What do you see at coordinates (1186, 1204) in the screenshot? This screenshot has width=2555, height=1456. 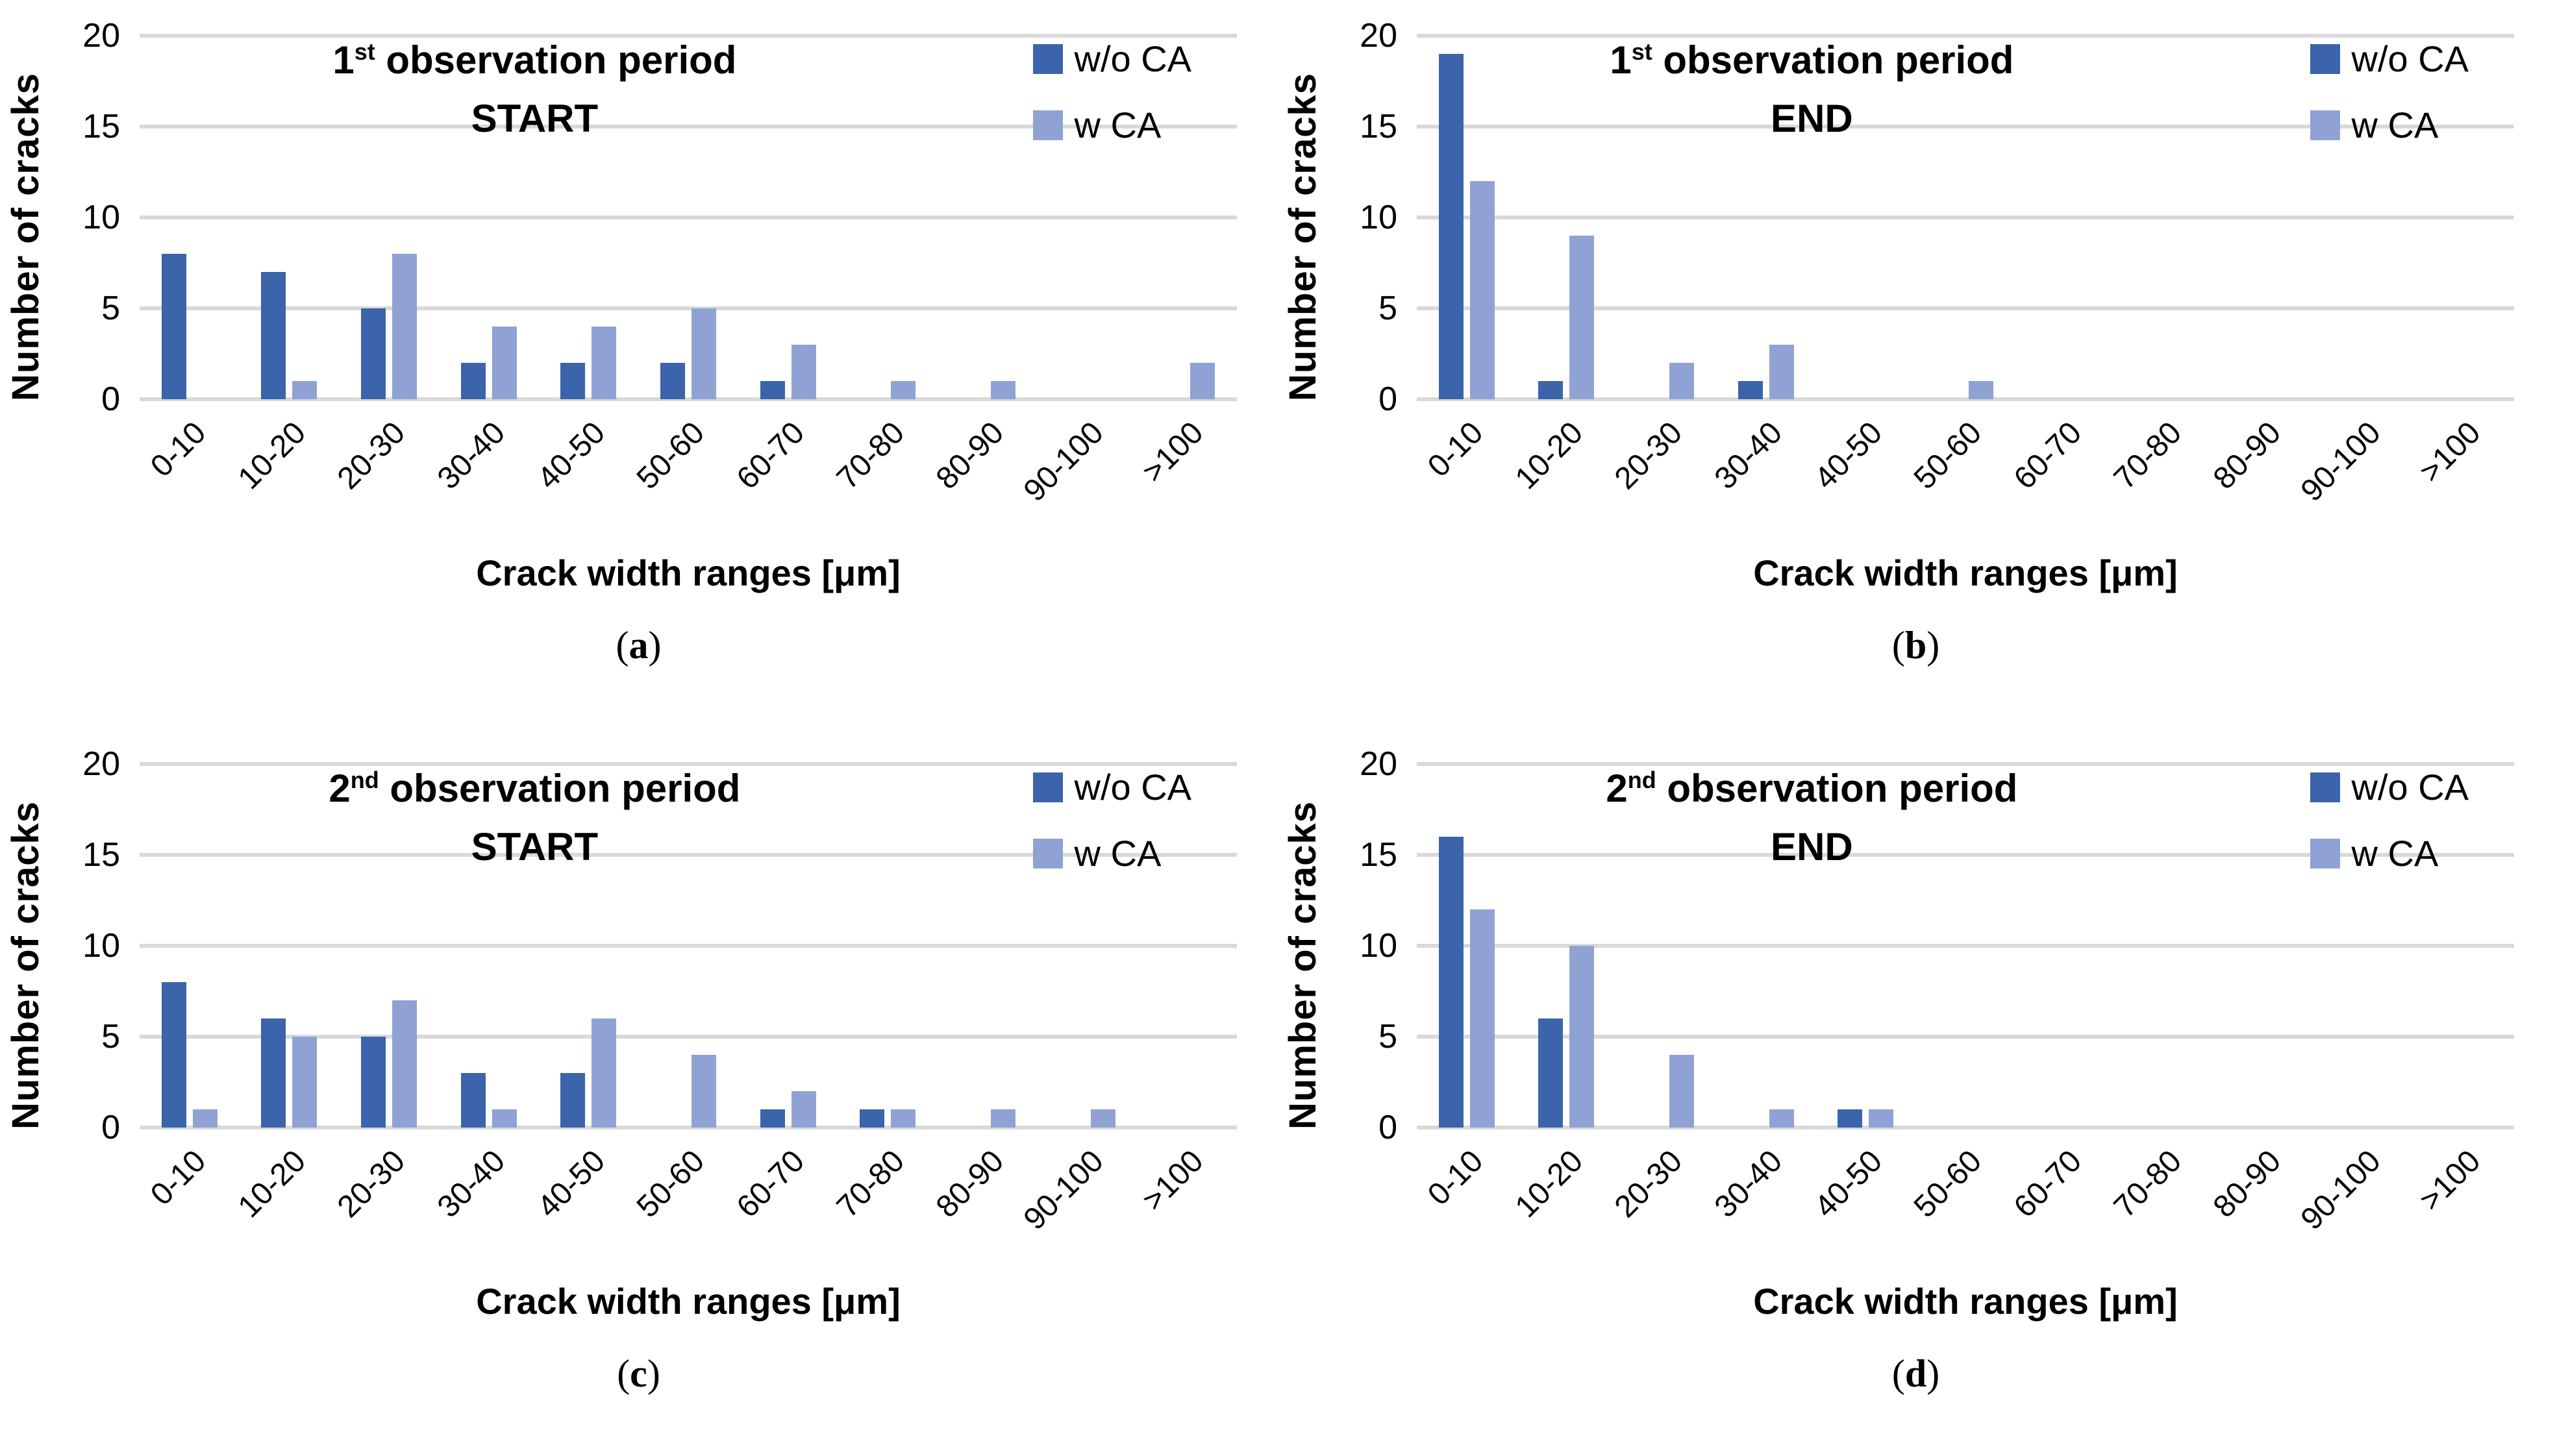 I see `x-tick: >100` at bounding box center [1186, 1204].